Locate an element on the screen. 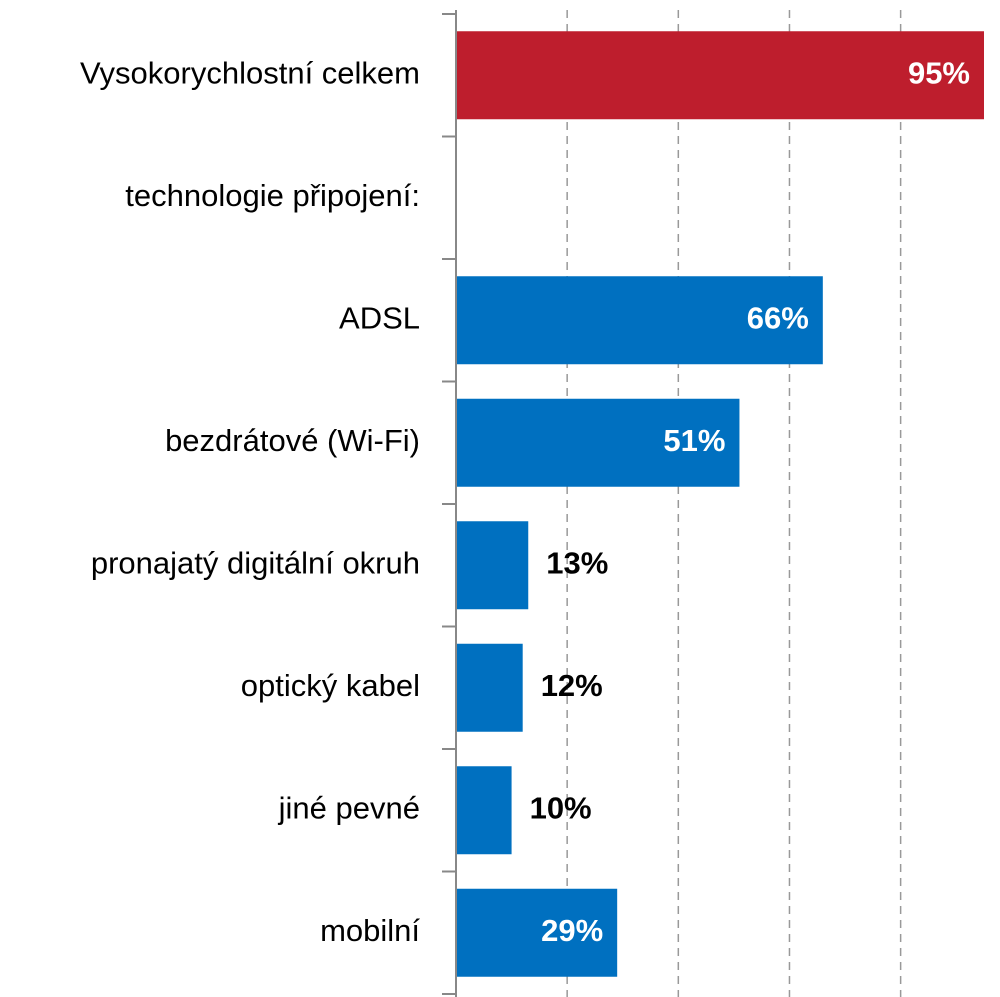  category-label: bezdrátové (Wi-Fi) is located at coordinates (292, 440).